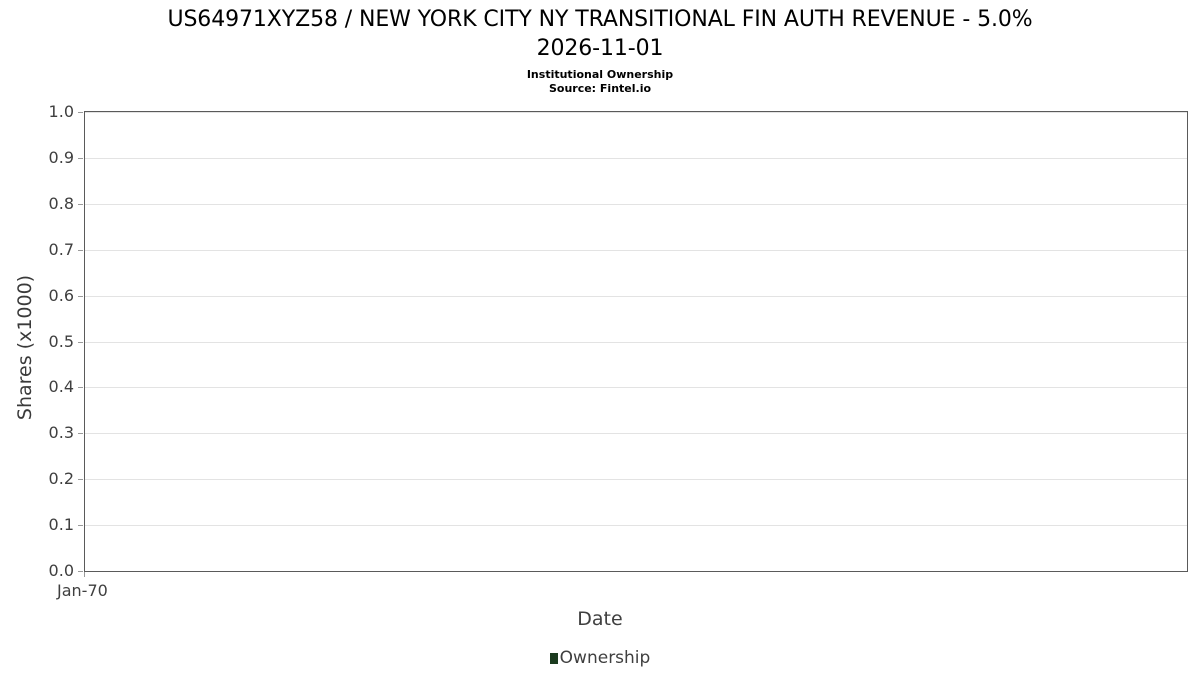 The image size is (1200, 675). Describe the element at coordinates (600, 88) in the screenshot. I see `chart-source-label: Source: Fintel.io` at that location.